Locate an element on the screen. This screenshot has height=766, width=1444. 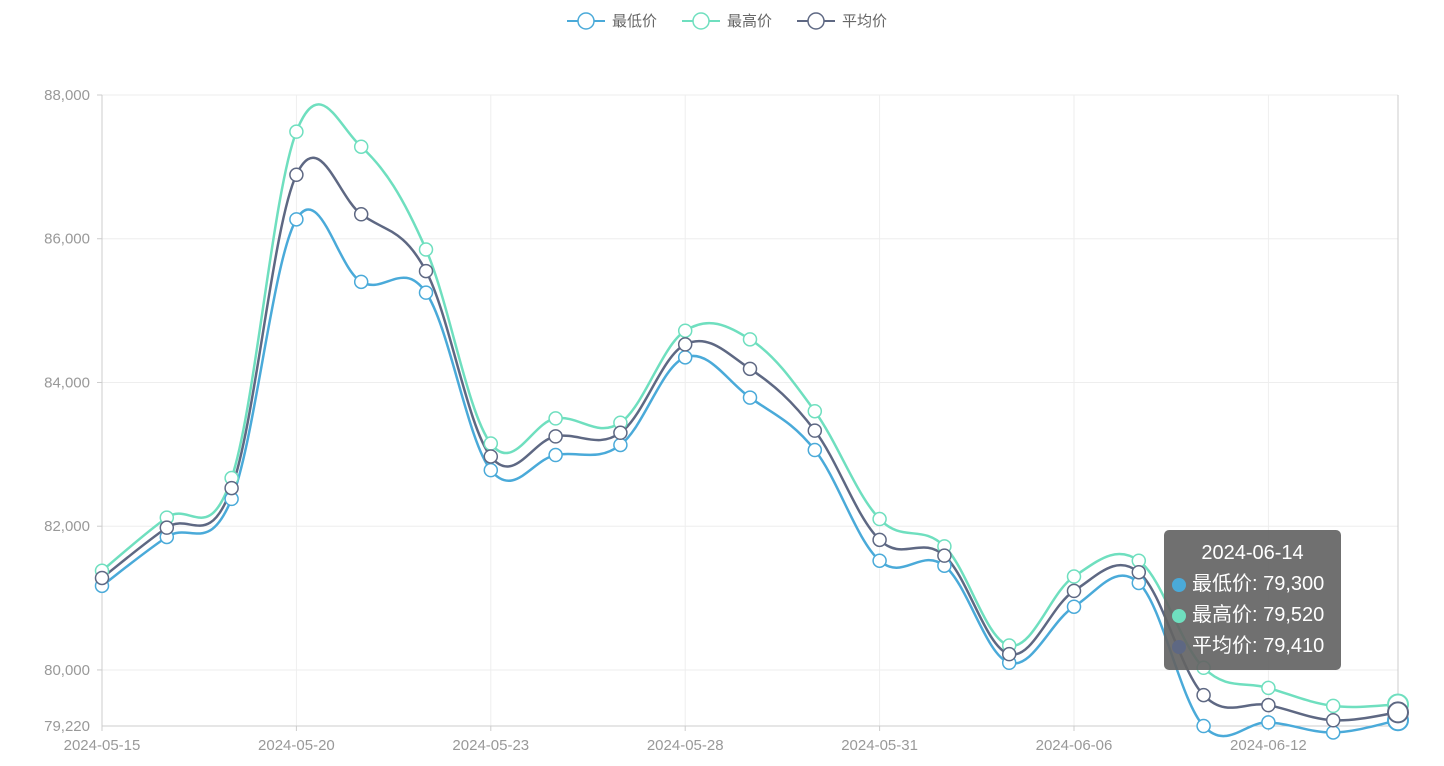
tooltip-dot-avg is located at coordinates (1179, 646).